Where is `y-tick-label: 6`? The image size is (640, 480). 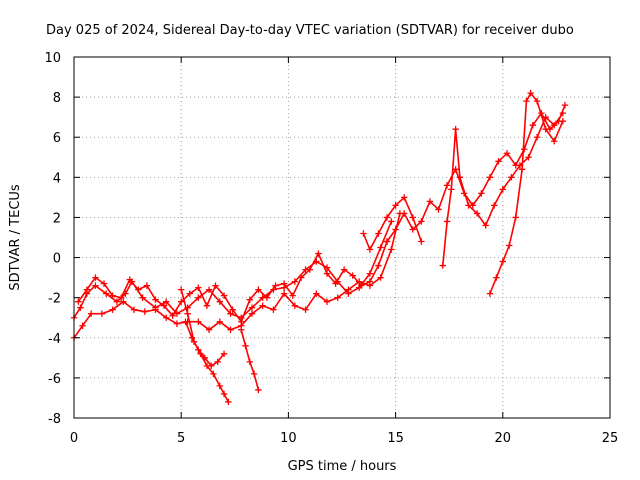 y-tick-label: 6 is located at coordinates (57, 138).